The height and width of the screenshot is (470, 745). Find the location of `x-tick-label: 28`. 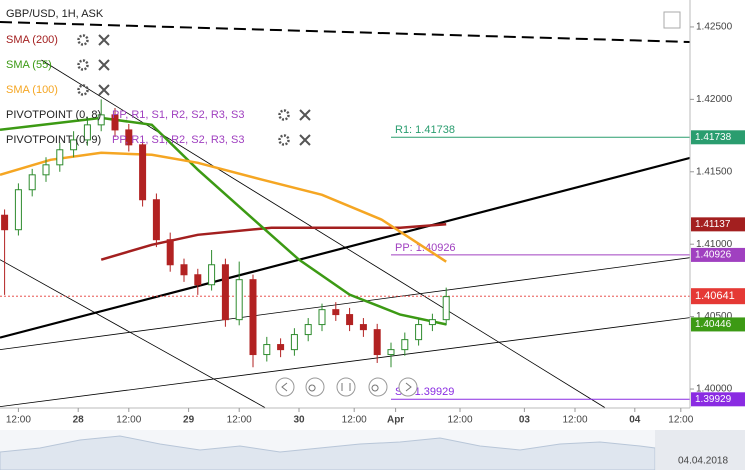

x-tick-label: 28 is located at coordinates (79, 420).